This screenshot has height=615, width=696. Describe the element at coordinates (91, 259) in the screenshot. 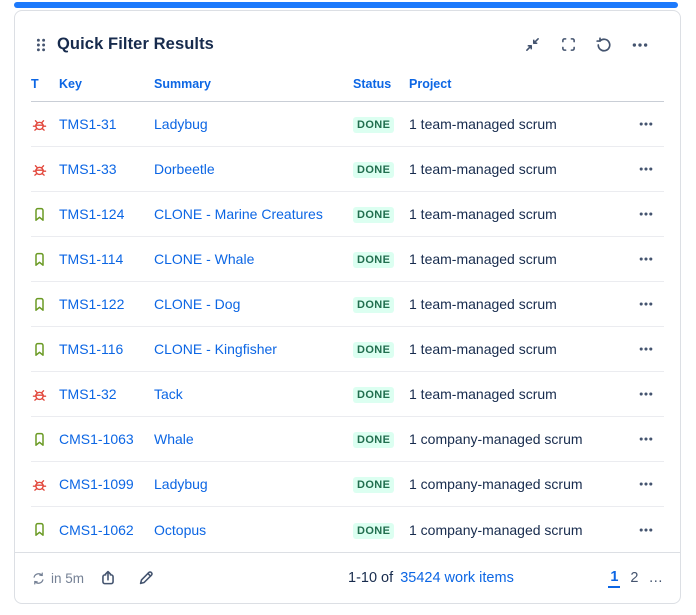

I see `issue-key-link: TMS1-114` at that location.